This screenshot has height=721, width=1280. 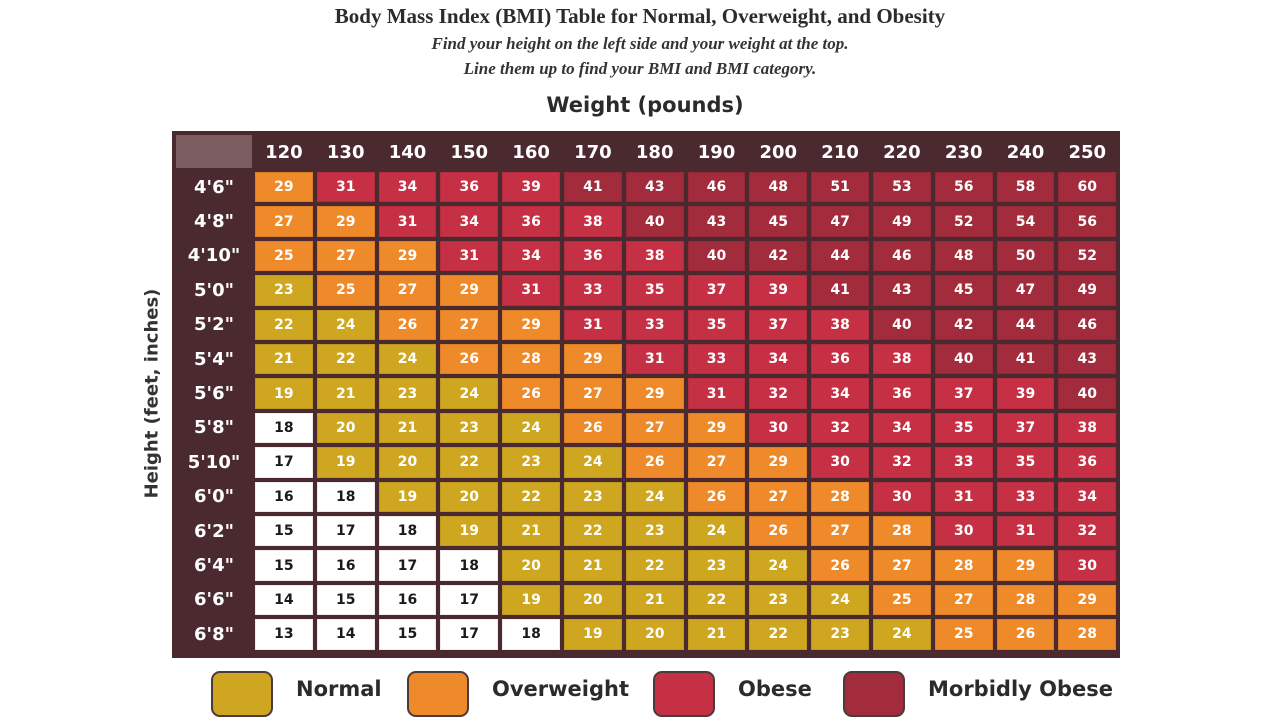 I want to click on bmi-cell: 49, so click(x=902, y=221).